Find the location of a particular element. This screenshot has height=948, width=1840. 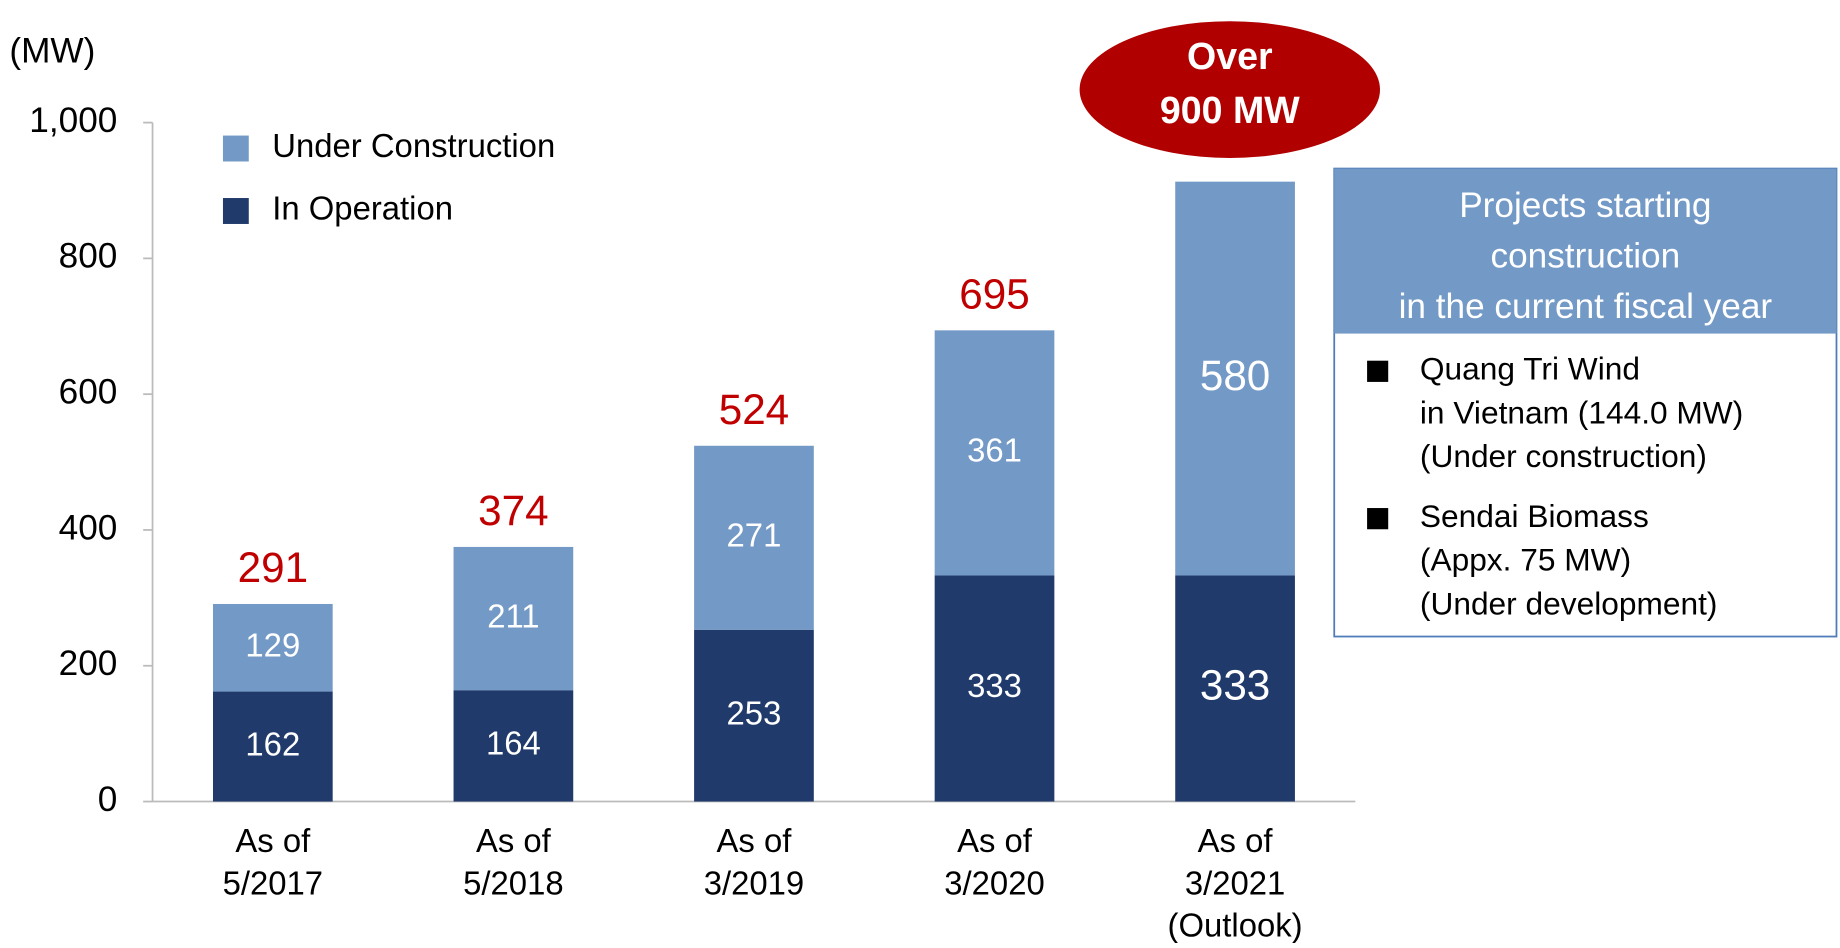

legend-label: In Operation is located at coordinates (362, 208).